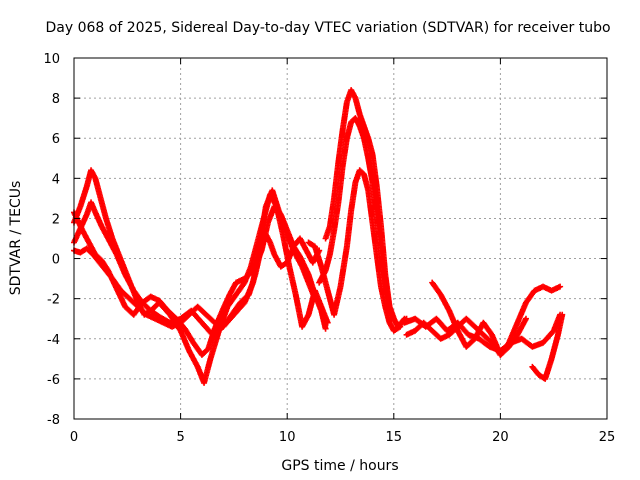  What do you see at coordinates (500, 437) in the screenshot?
I see `x-tick-label: 20` at bounding box center [500, 437].